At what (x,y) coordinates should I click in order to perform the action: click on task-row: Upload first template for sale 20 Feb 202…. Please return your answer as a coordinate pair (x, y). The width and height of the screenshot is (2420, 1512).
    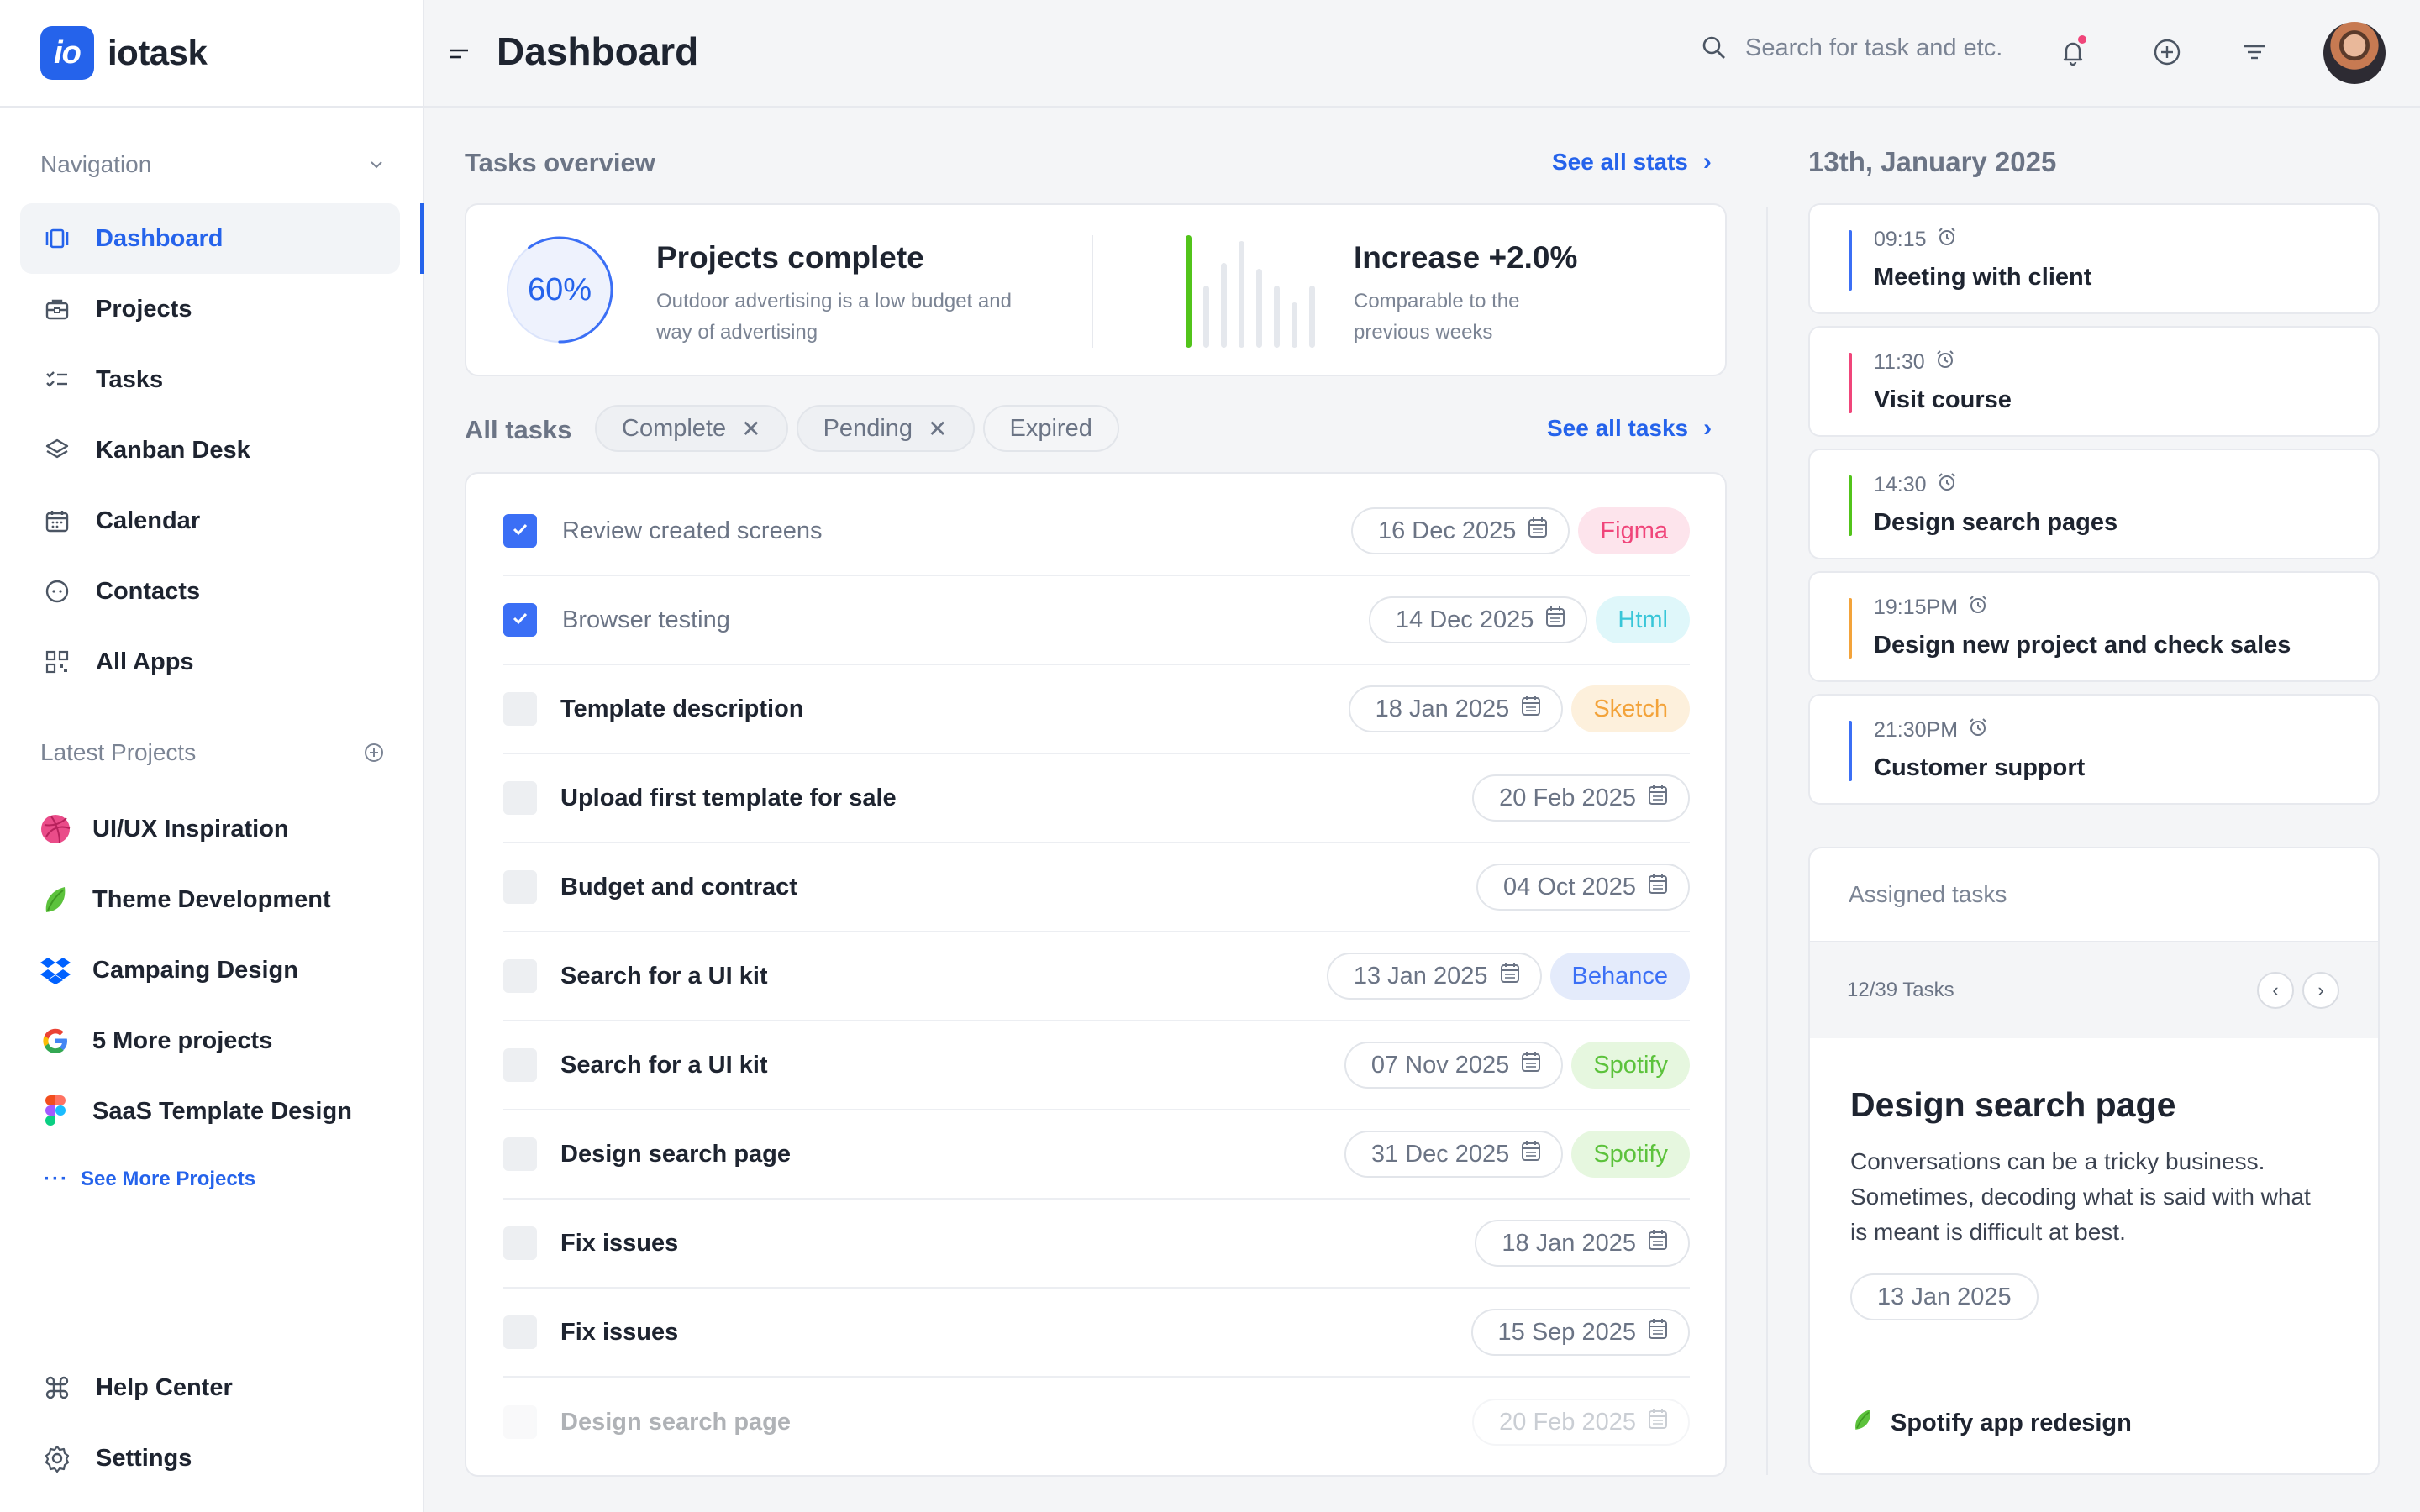
    Looking at the image, I should click on (1096, 798).